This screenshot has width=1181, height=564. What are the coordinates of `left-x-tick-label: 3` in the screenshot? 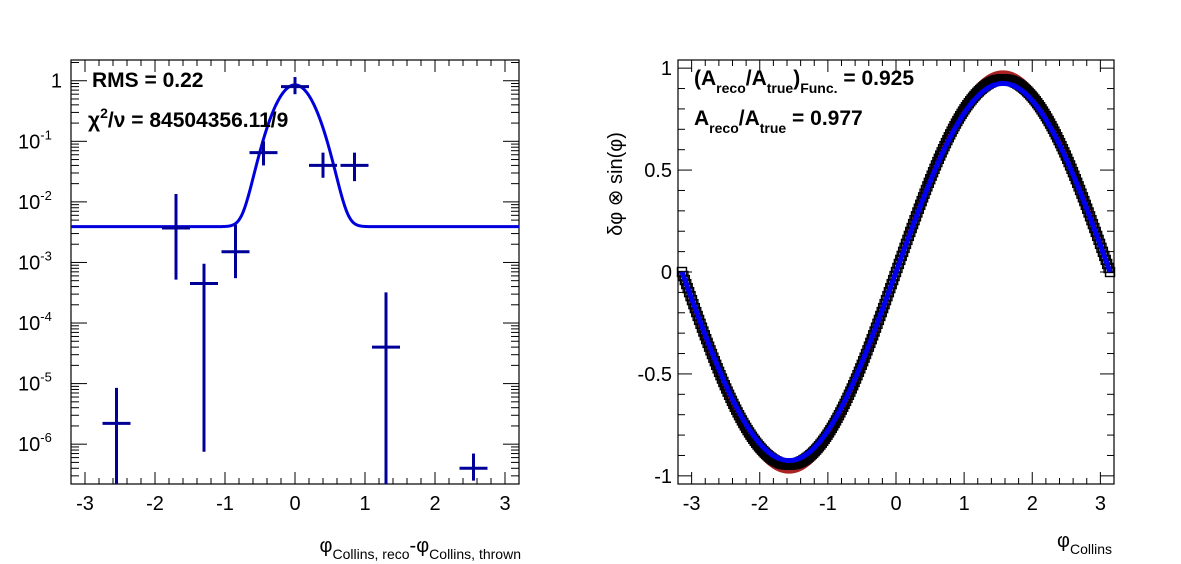 It's located at (504, 504).